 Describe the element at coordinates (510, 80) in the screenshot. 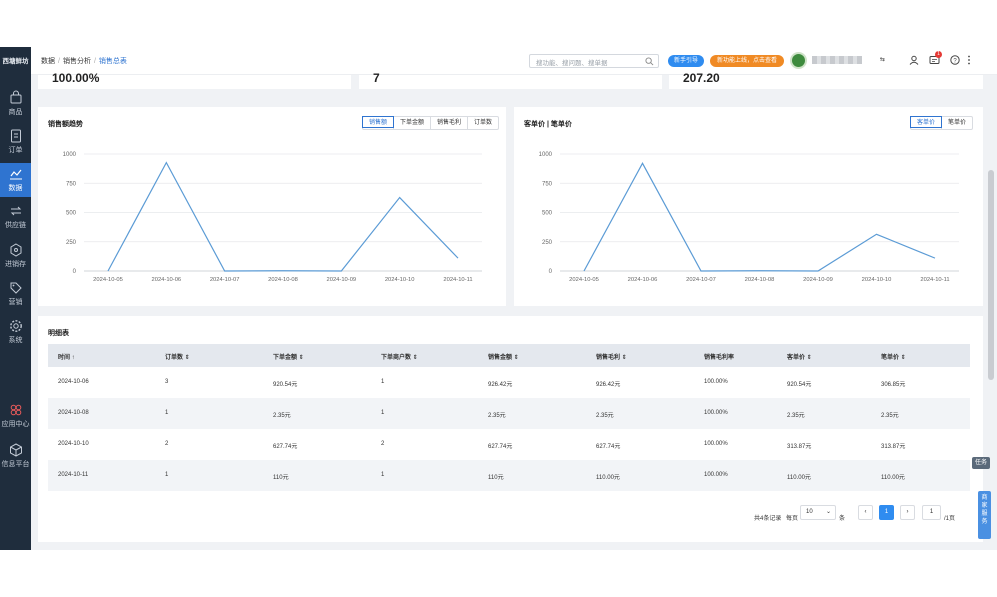

I see `stat-card-2: 7` at that location.